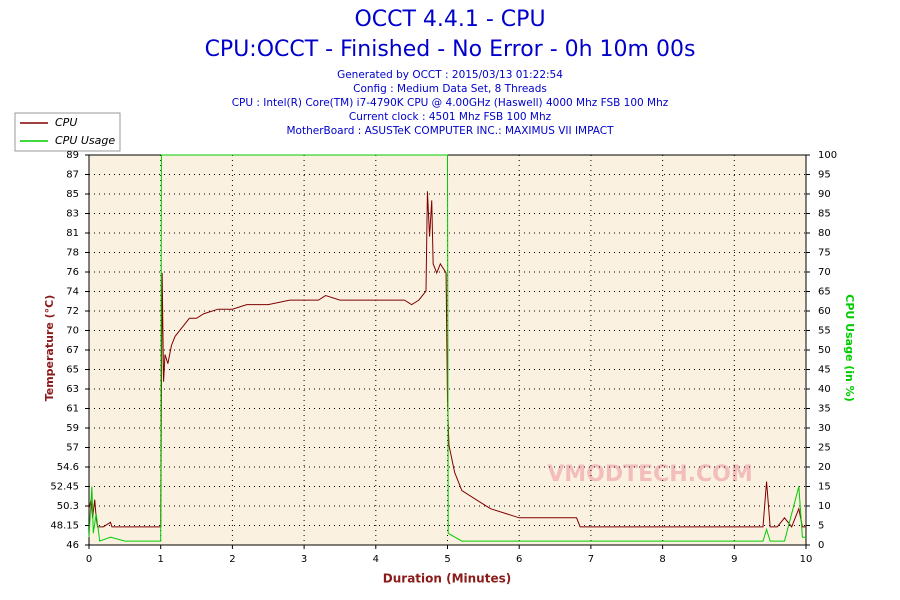 The width and height of the screenshot is (900, 600). Describe the element at coordinates (849, 347) in the screenshot. I see `y2-axis-label: CPU Usage (in %)` at that location.